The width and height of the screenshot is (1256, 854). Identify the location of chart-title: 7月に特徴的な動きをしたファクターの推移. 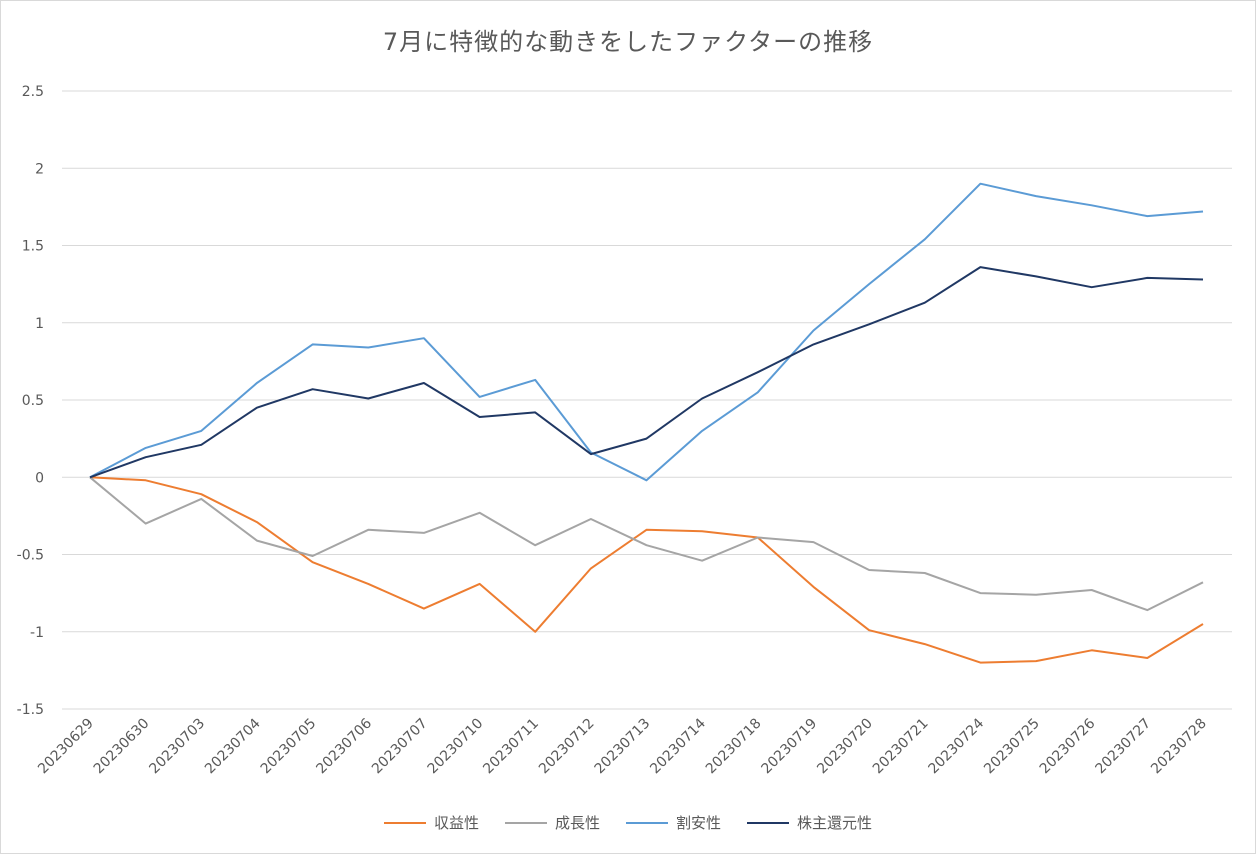
(628, 42).